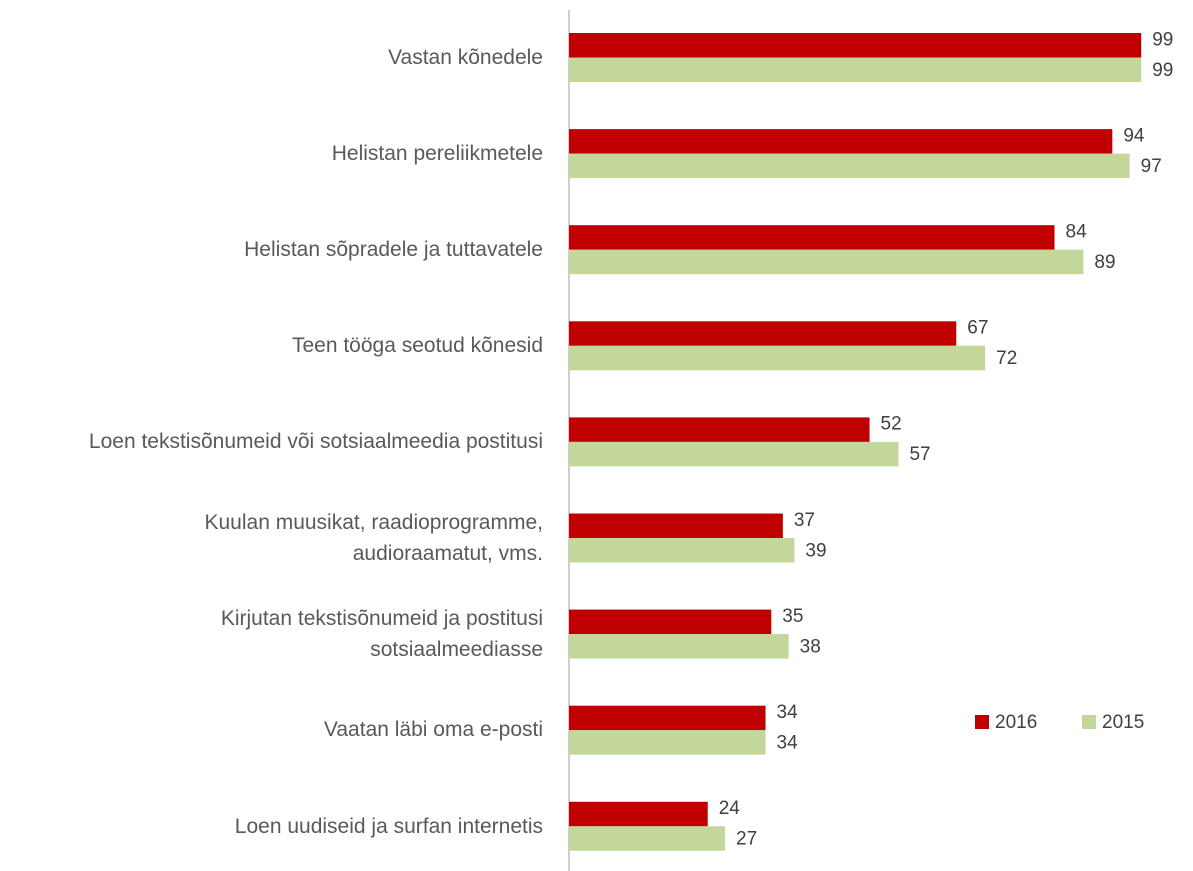 The image size is (1193, 871). What do you see at coordinates (1151, 166) in the screenshot?
I see `value-label: 97` at bounding box center [1151, 166].